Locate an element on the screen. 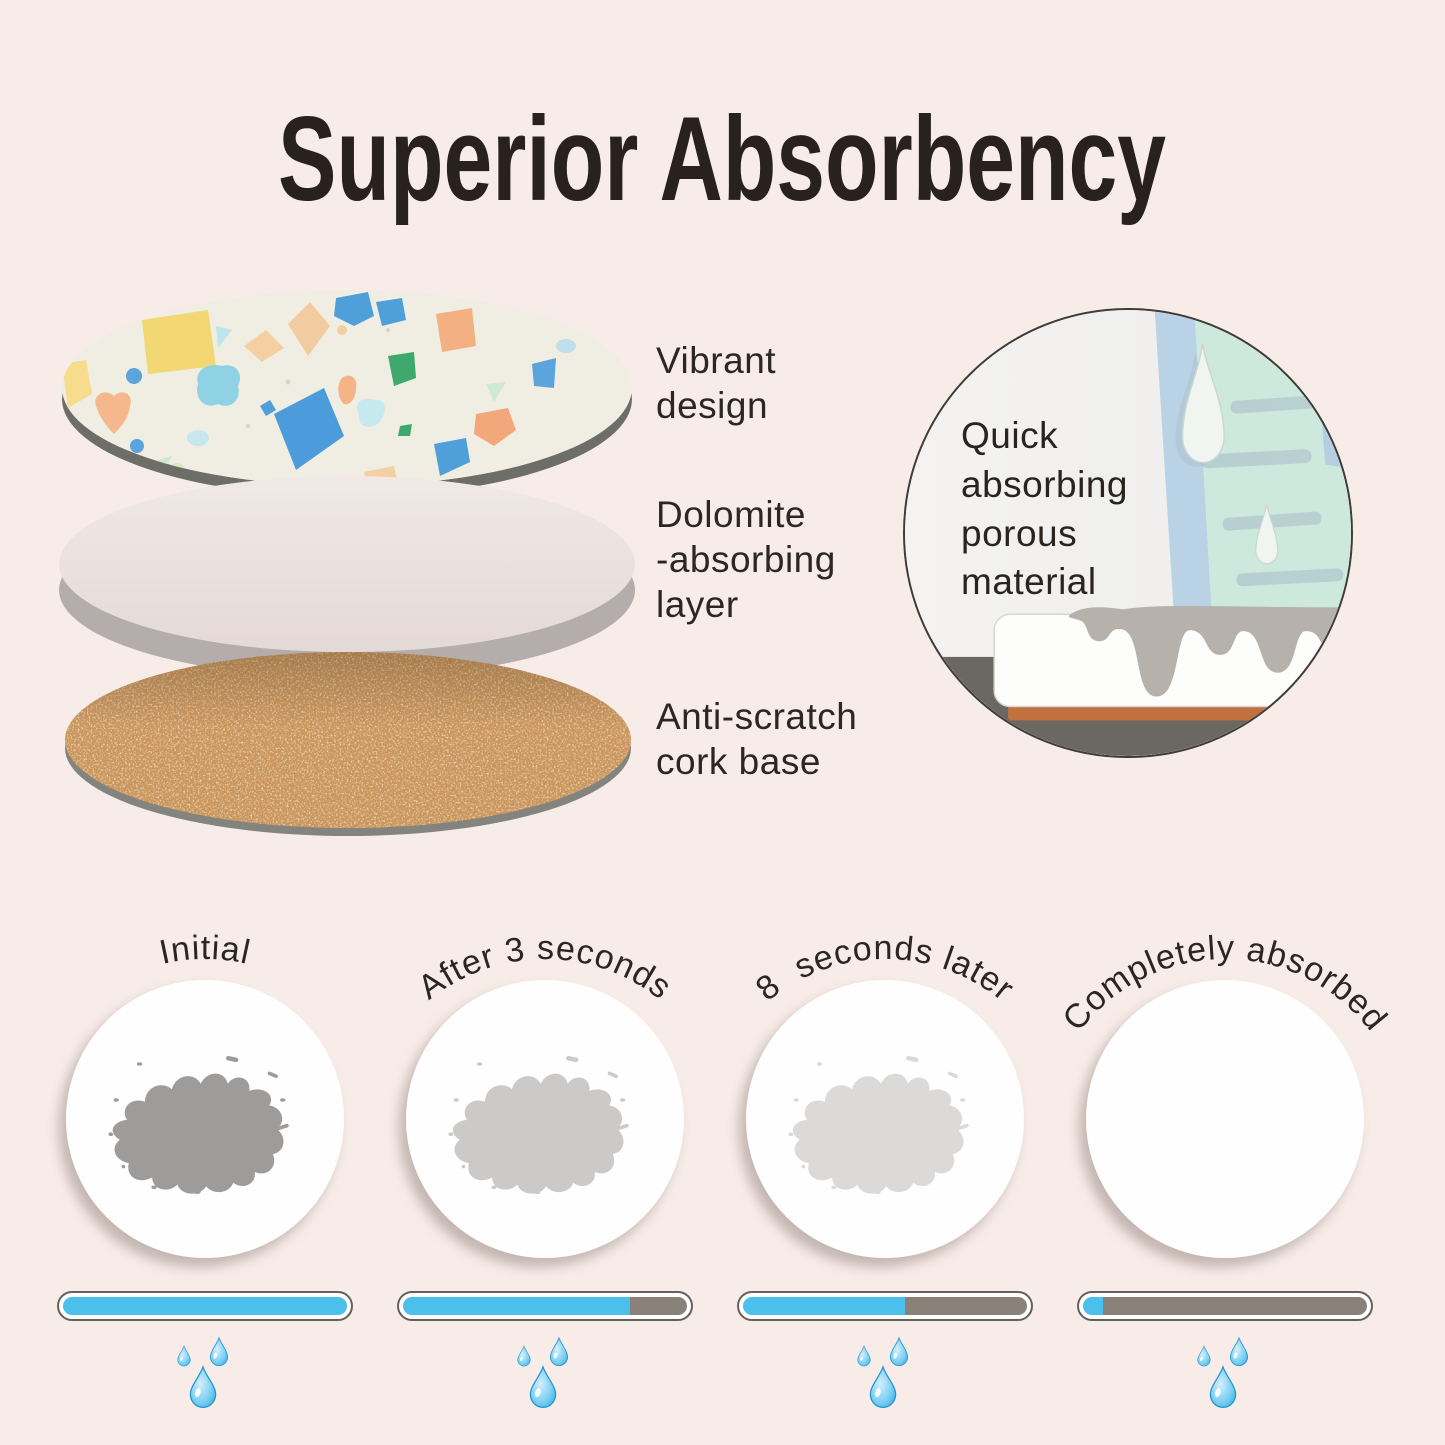  page-title: Superior Absorbency is located at coordinates (722, 159).